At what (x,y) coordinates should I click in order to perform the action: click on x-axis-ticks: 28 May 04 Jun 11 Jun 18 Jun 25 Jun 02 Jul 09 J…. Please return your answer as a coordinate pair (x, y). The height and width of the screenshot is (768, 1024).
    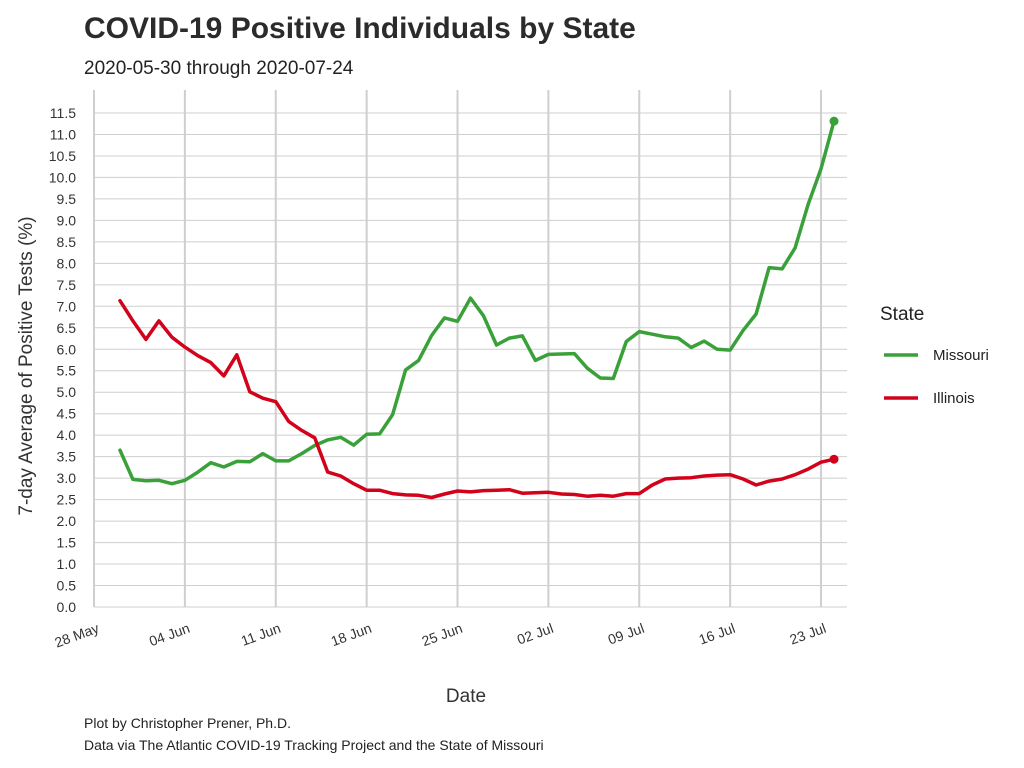
    Looking at the image, I should click on (440, 635).